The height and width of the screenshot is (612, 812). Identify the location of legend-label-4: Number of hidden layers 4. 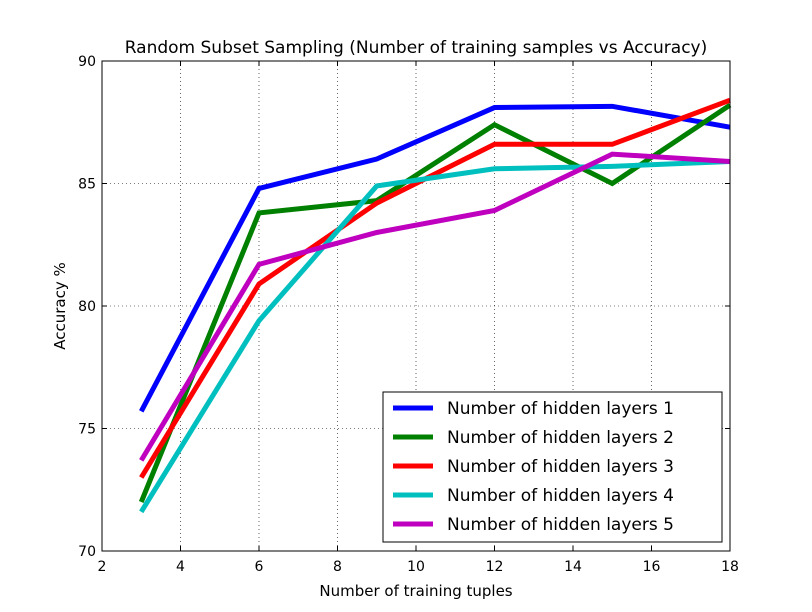
(560, 496).